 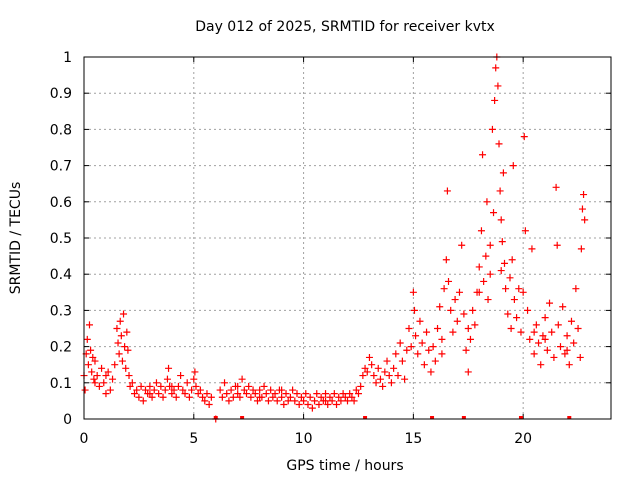 I want to click on y-tick-label: 0.1, so click(x=61, y=384).